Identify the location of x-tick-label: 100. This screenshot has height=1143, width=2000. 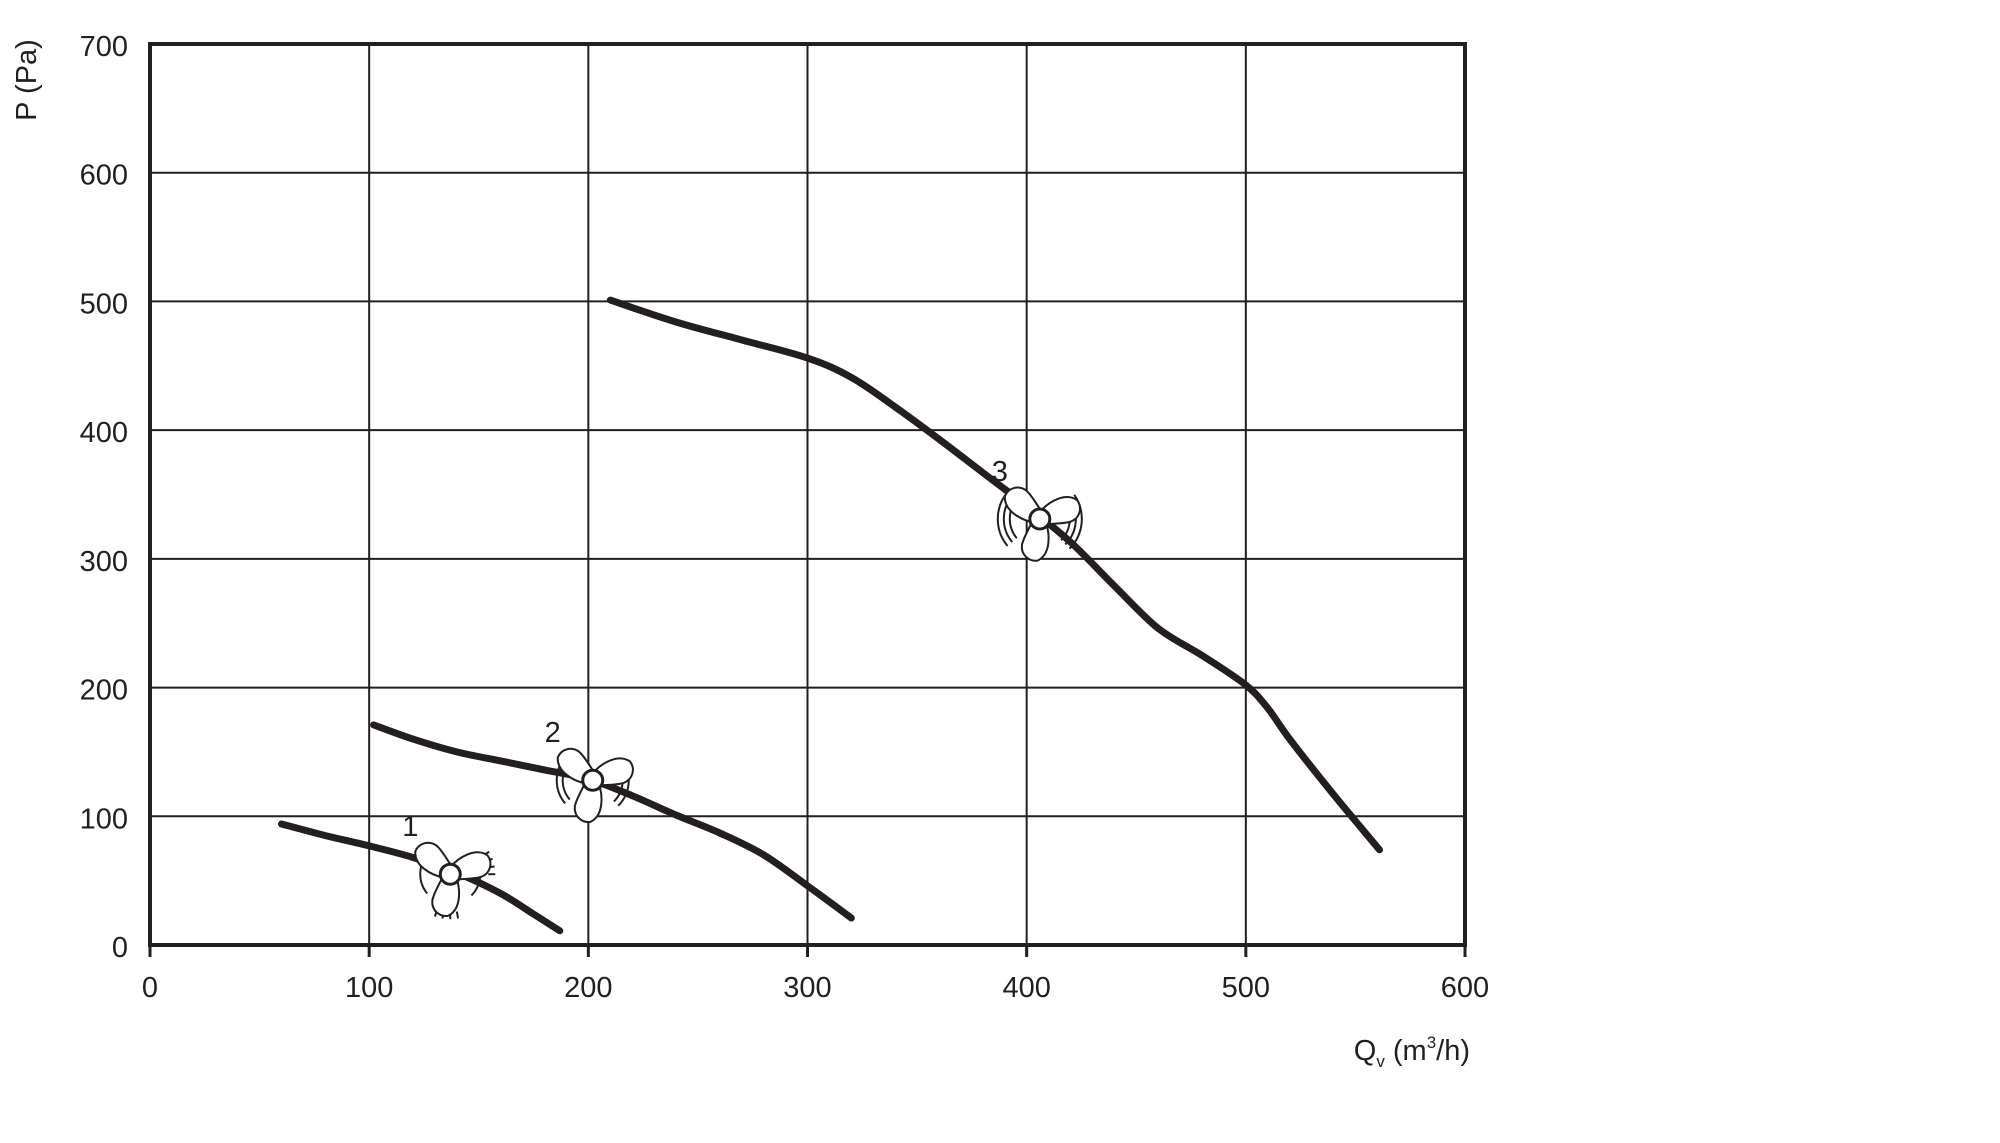
(369, 988).